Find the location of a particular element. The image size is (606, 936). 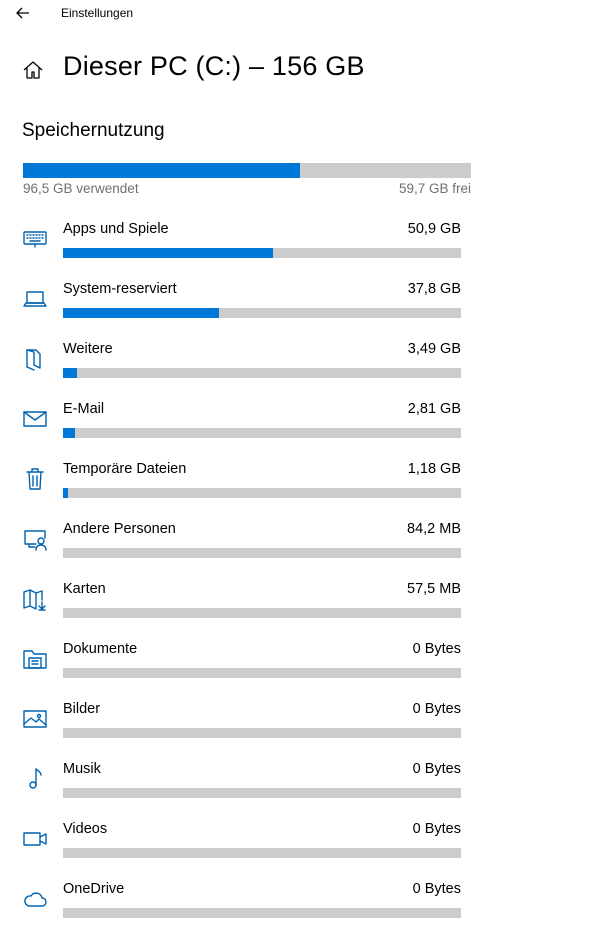

category-size: 57,5 MB is located at coordinates (434, 589).